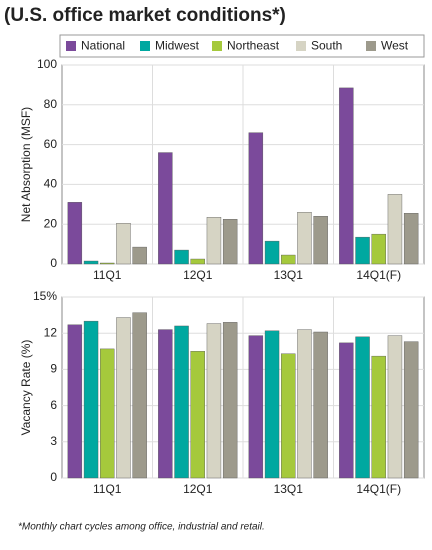 The width and height of the screenshot is (432, 550). I want to click on legend-label: West, so click(395, 46).